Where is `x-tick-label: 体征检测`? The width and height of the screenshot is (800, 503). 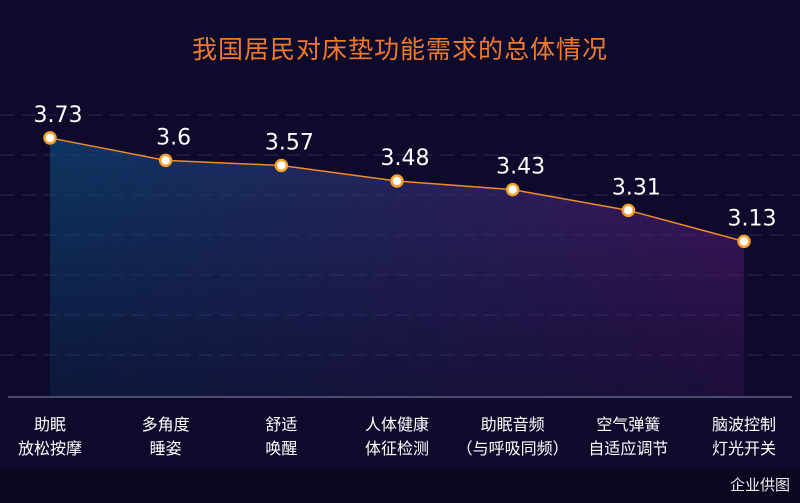
x-tick-label: 体征检测 is located at coordinates (397, 448).